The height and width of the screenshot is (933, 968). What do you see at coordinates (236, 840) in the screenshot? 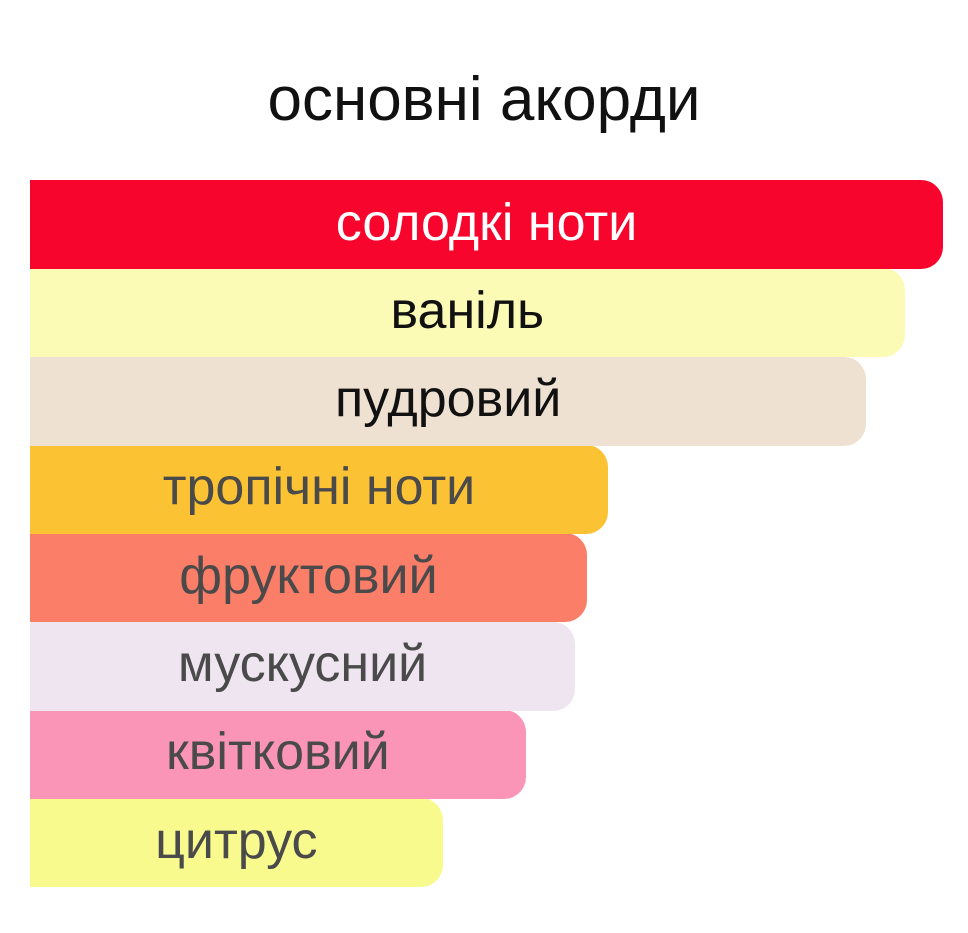
I see `accord-label: цитрус` at bounding box center [236, 840].